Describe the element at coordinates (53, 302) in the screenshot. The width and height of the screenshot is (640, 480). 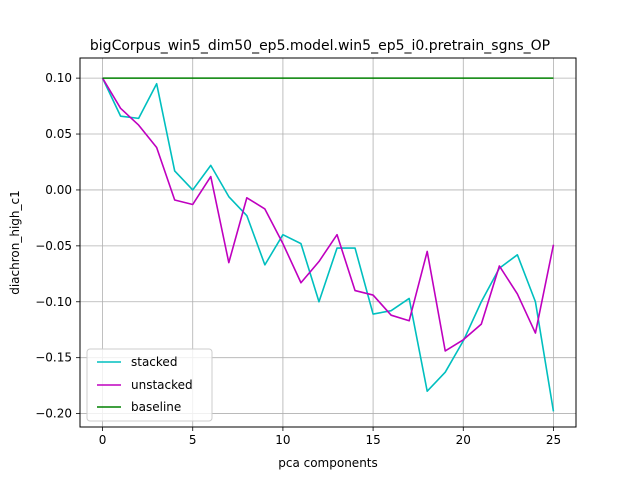
I see `y-tick-label: −0.10` at that location.